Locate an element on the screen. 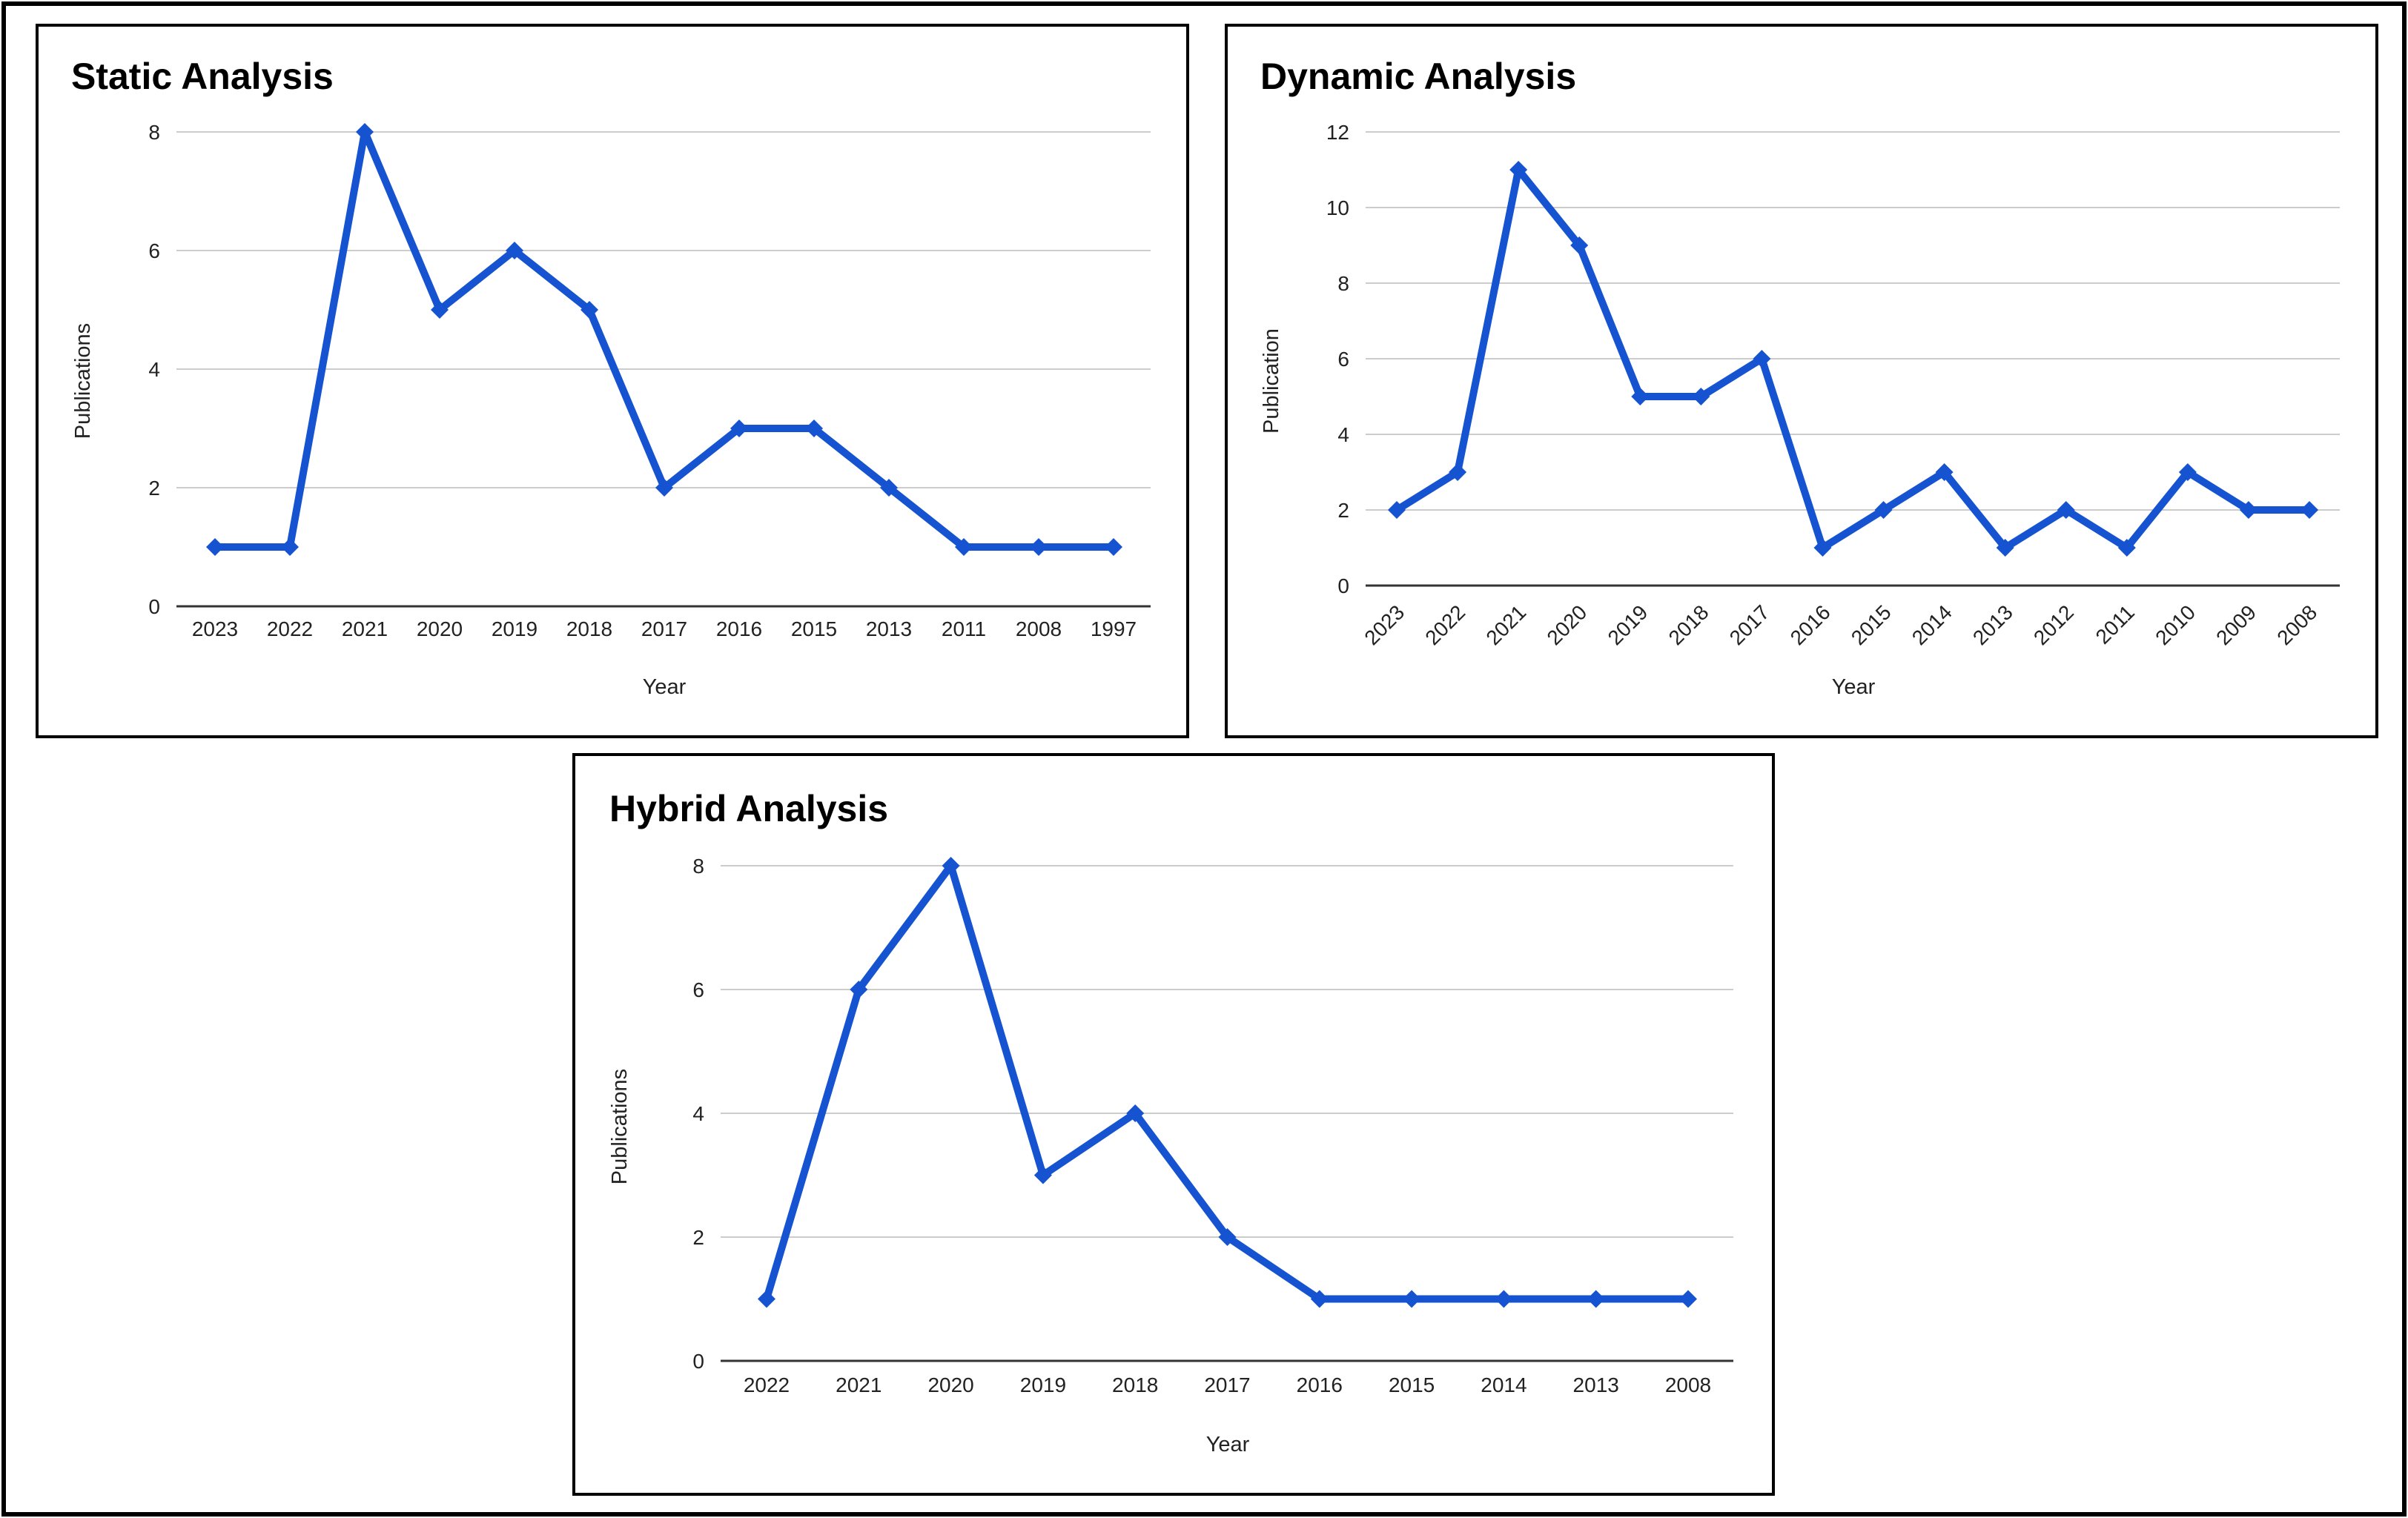 Image resolution: width=2408 pixels, height=1518 pixels. x-tick-label: 2023 is located at coordinates (215, 628).